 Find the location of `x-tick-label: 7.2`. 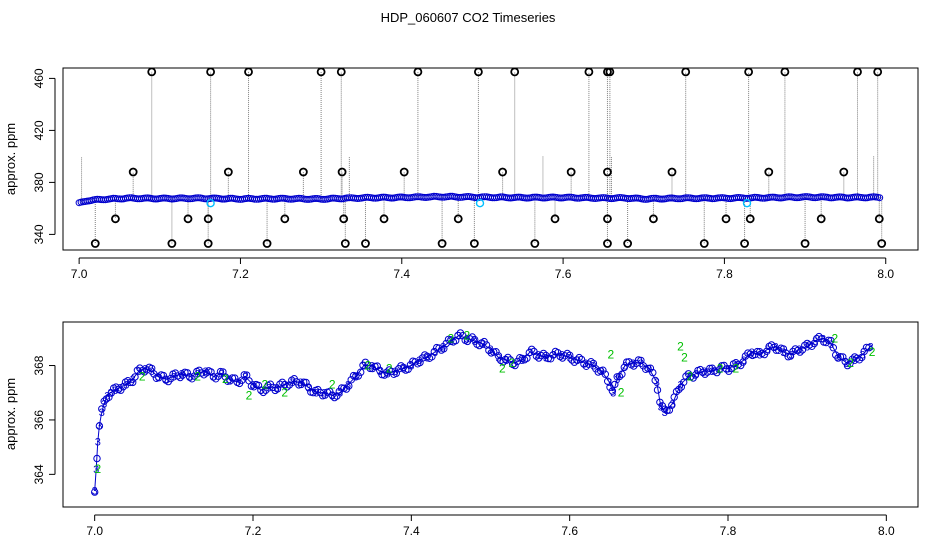

x-tick-label: 7.2 is located at coordinates (240, 274).